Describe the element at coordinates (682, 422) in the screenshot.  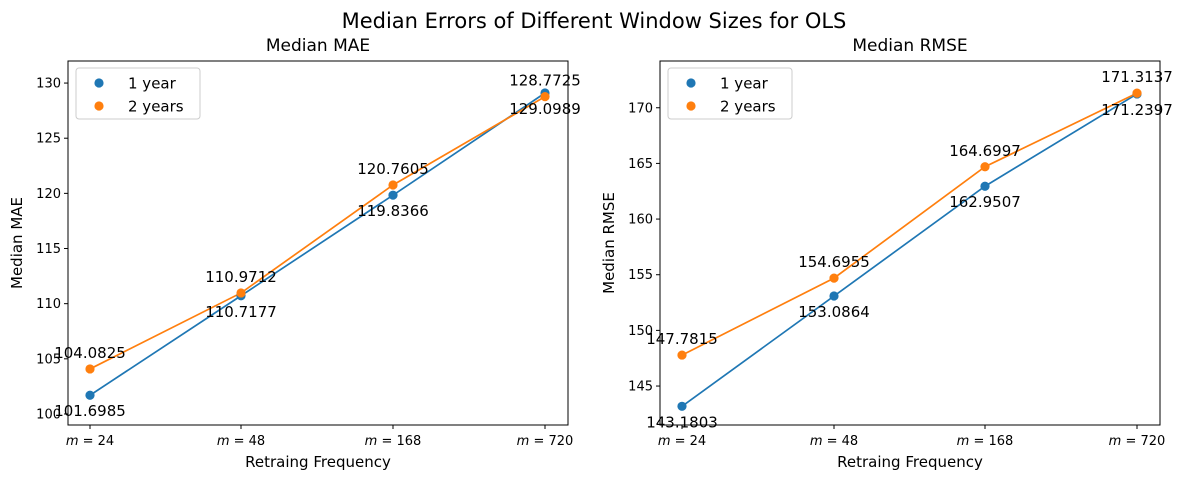
I see `data-label: 143.1803` at that location.